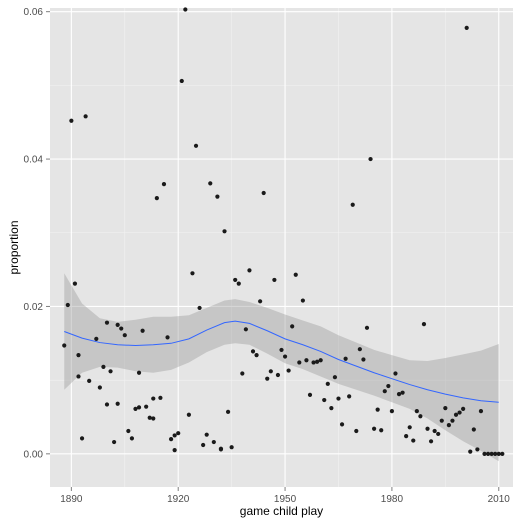 The height and width of the screenshot is (525, 525). I want to click on x-tick-label: 1890, so click(71, 499).